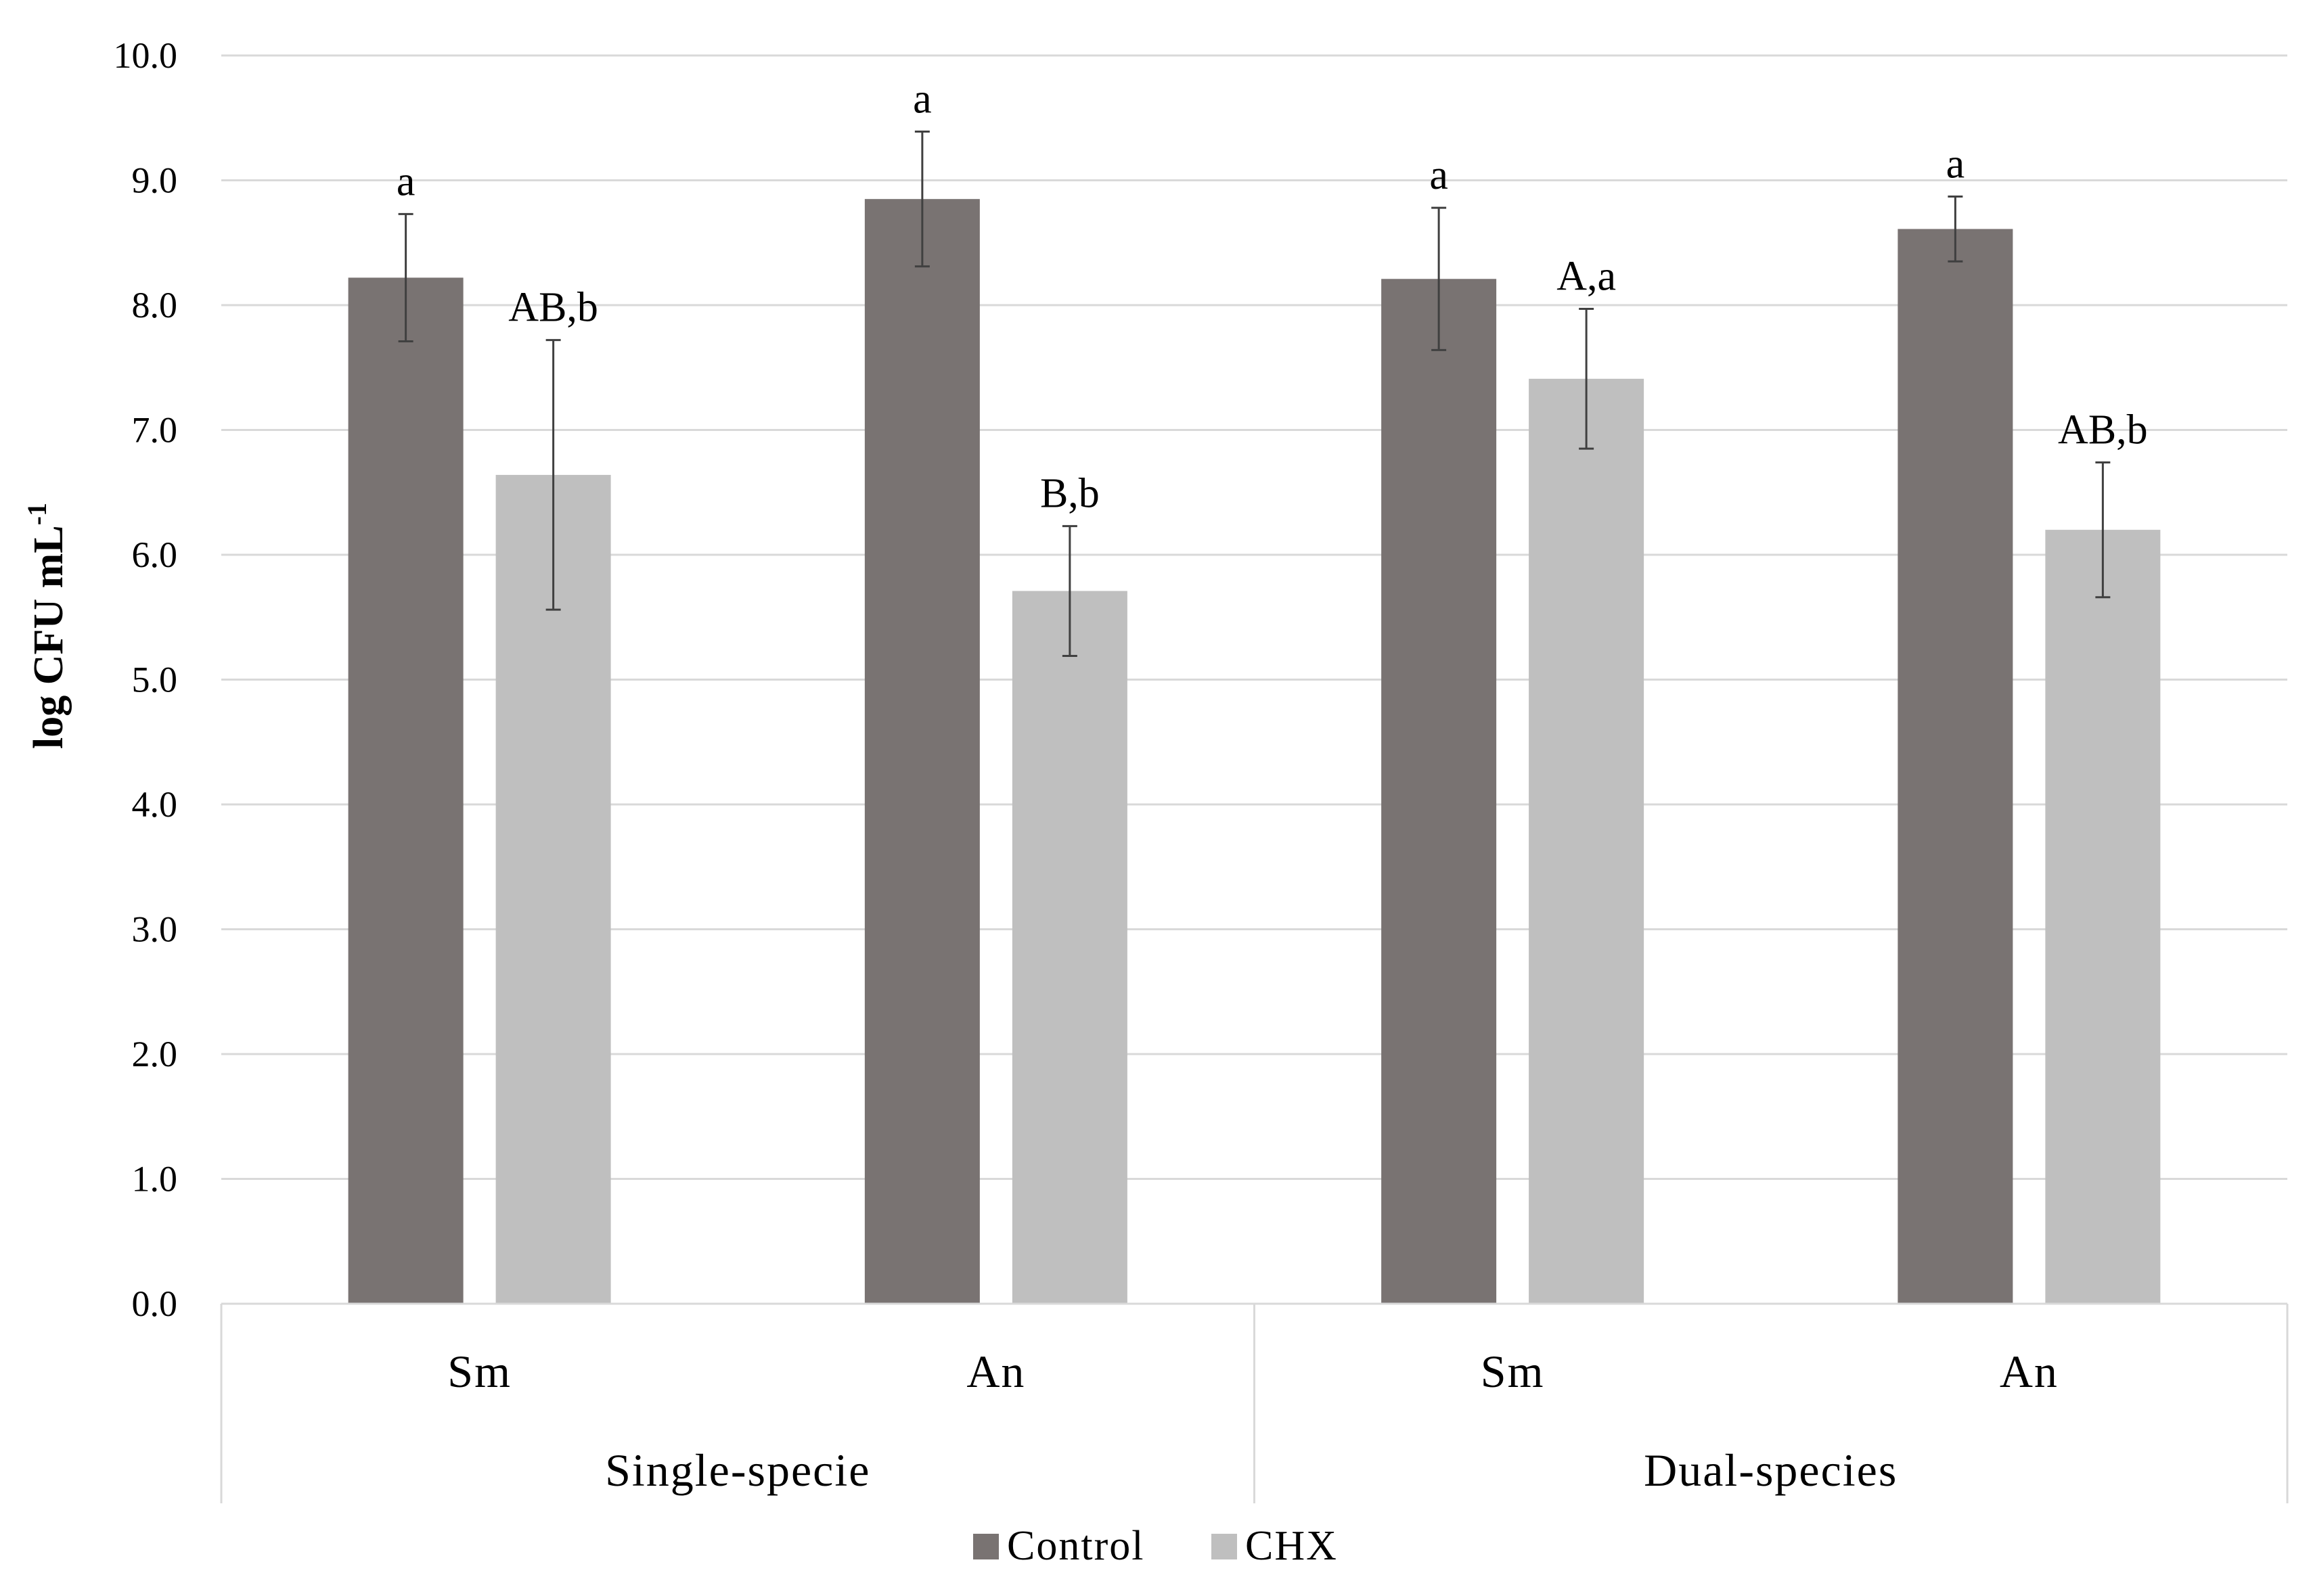 The width and height of the screenshot is (2311, 1596). I want to click on y-axis-label: log CFU mL-1, so click(47, 626).